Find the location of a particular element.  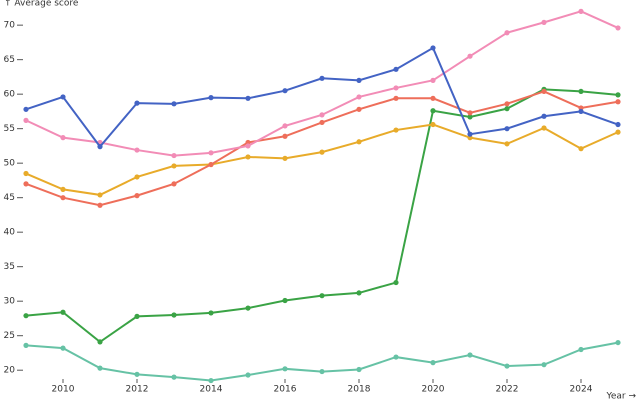

y-tick-label: 45 is located at coordinates (9, 198).